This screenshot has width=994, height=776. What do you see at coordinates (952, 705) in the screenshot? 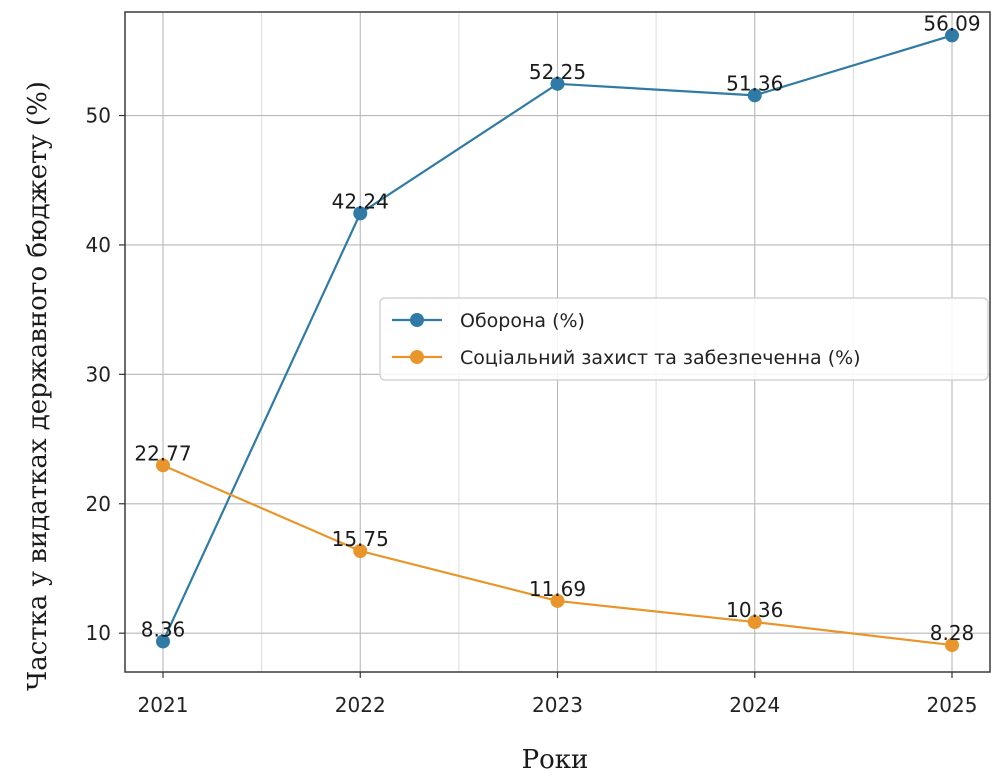
I see `x-tick-label: 2025` at bounding box center [952, 705].